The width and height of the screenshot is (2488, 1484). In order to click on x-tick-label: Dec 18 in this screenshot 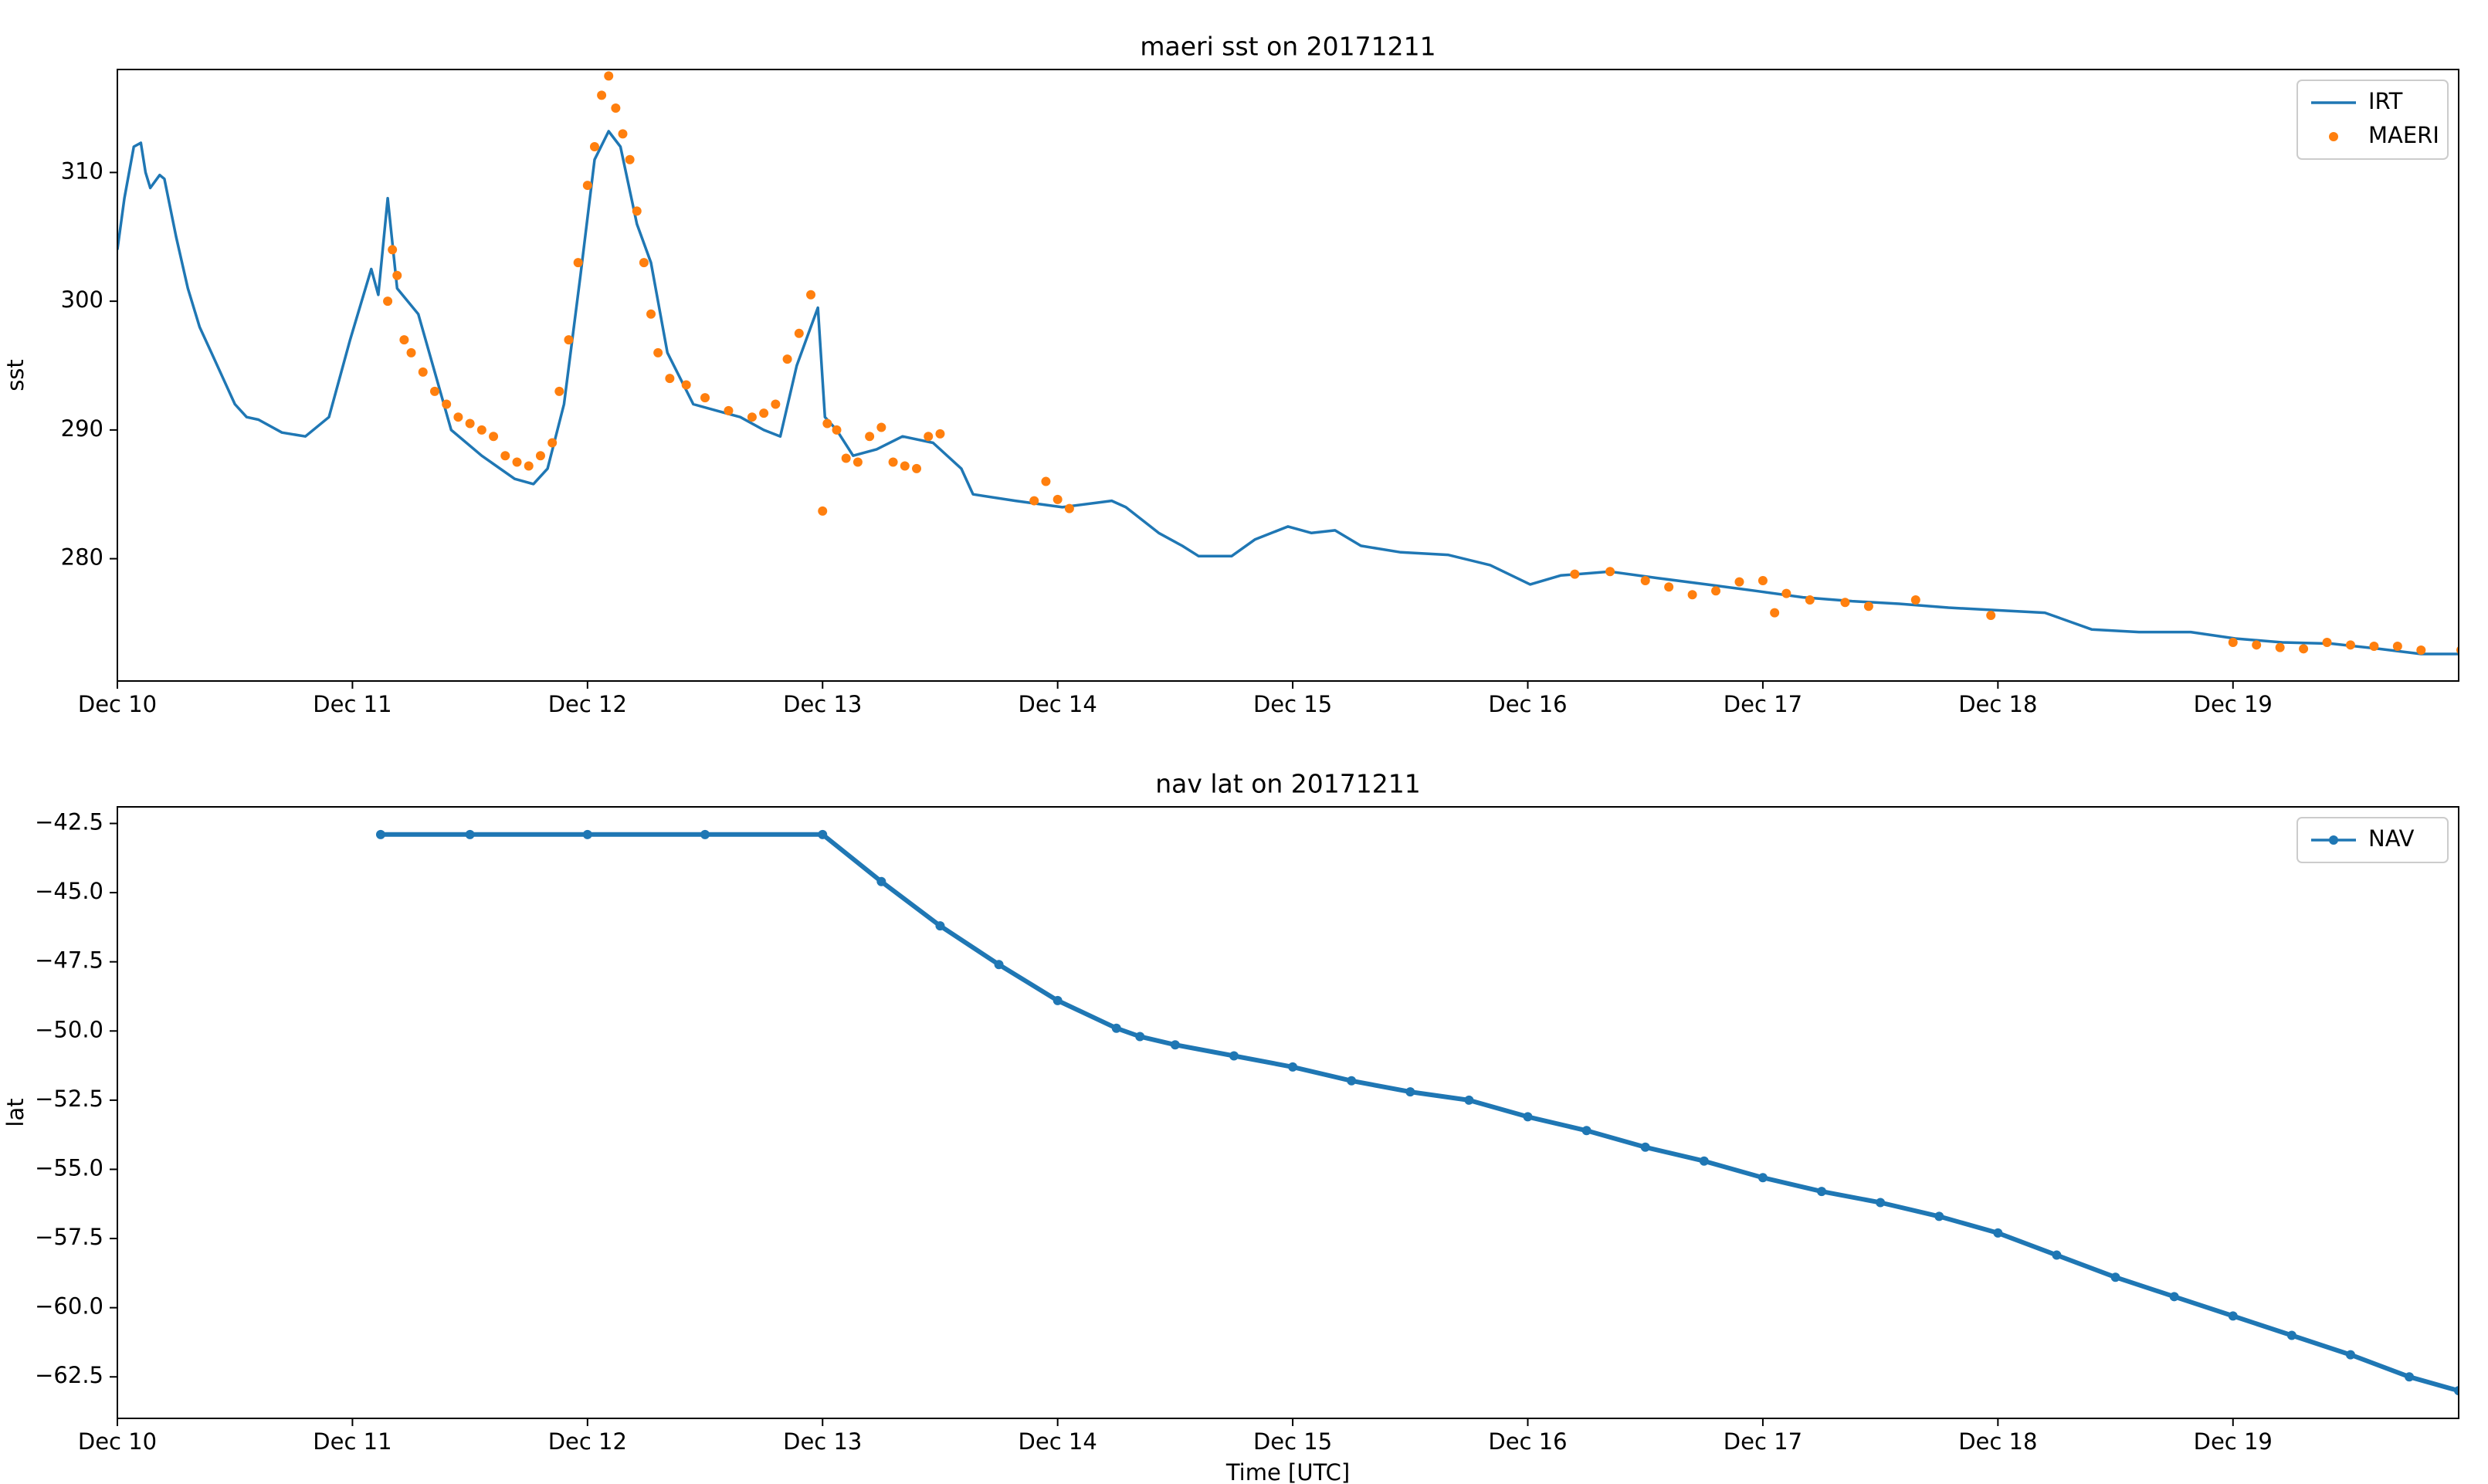, I will do `click(1997, 704)`.